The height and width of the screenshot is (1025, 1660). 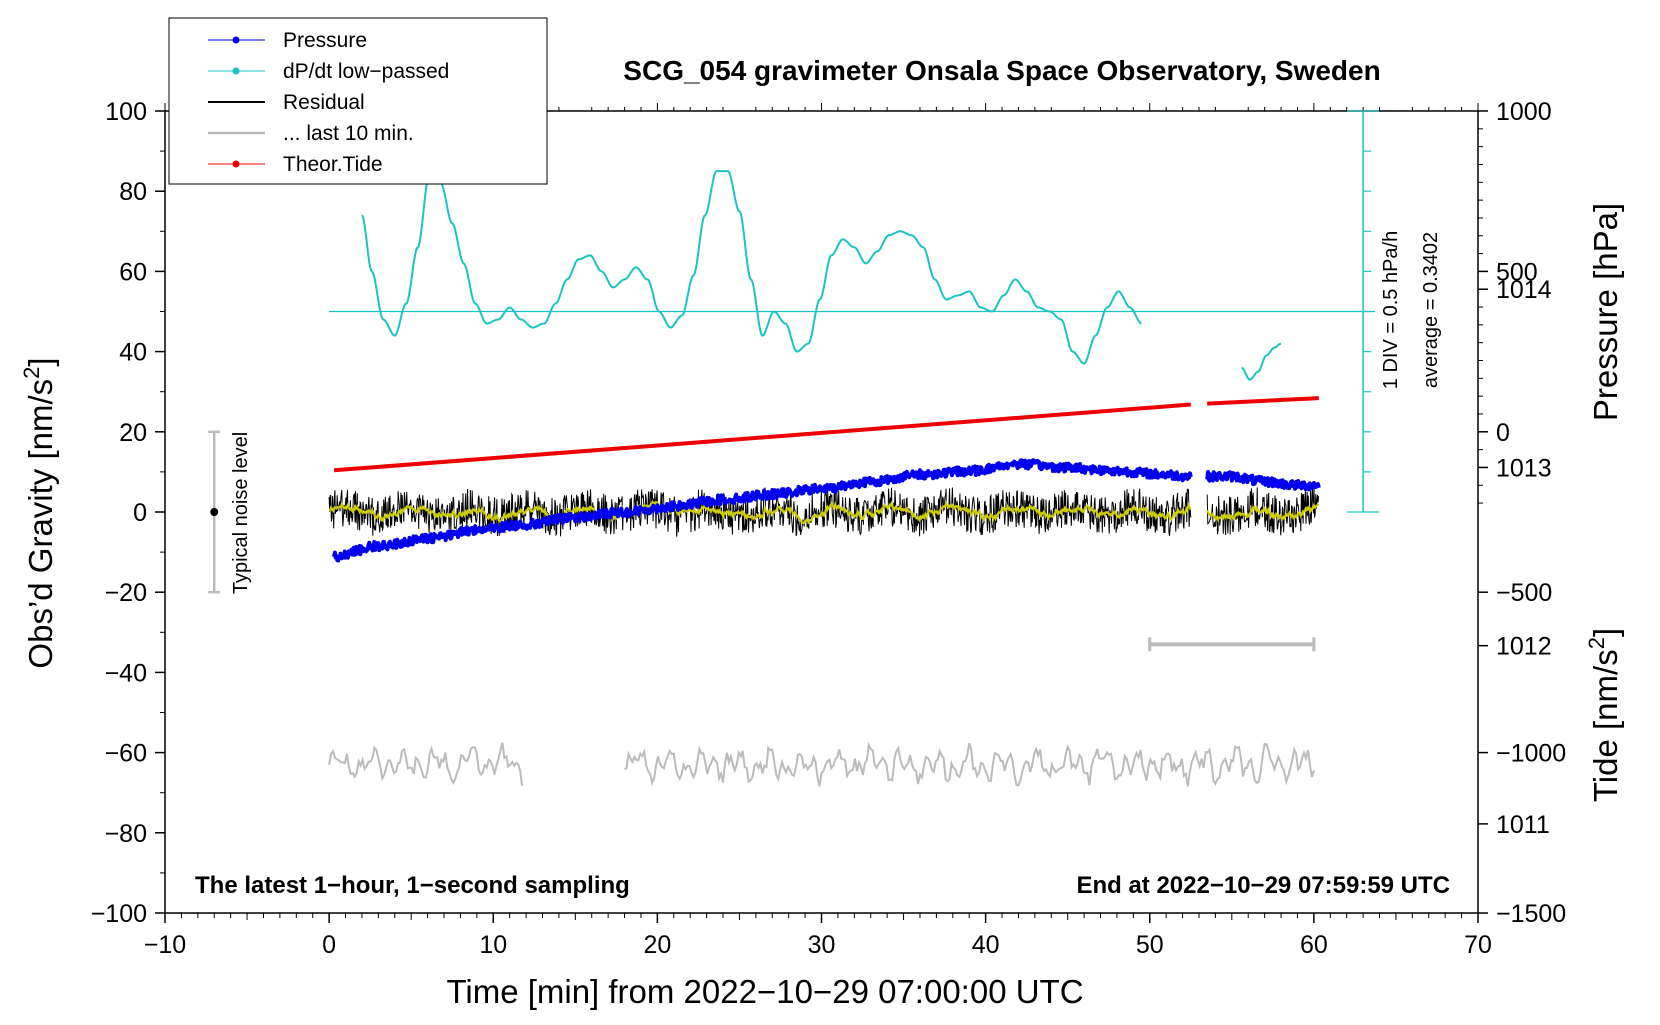 What do you see at coordinates (126, 754) in the screenshot?
I see `y-tick-label: −60` at bounding box center [126, 754].